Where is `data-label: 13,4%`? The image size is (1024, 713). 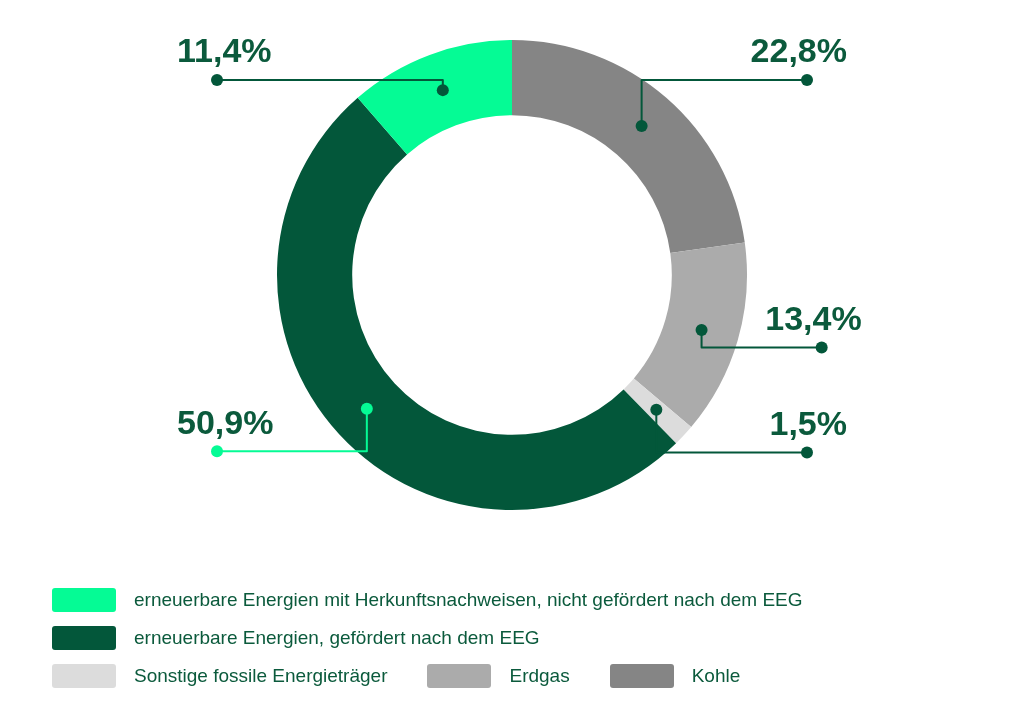 data-label: 13,4% is located at coordinates (813, 317).